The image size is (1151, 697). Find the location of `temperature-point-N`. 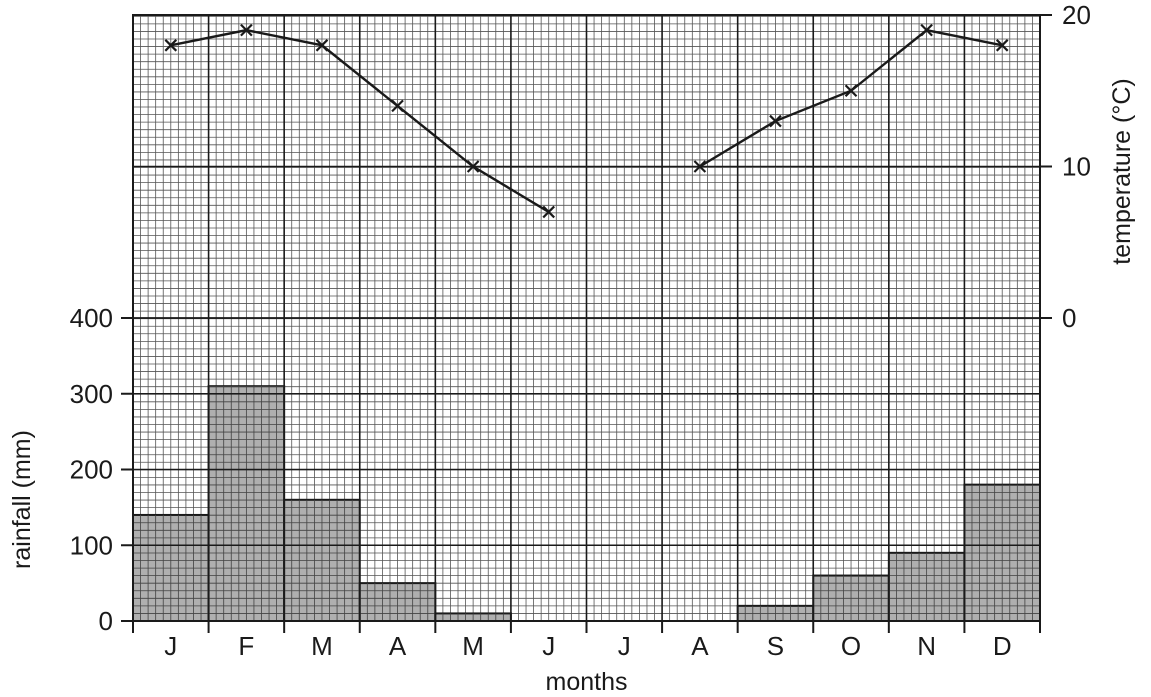

temperature-point-N is located at coordinates (926, 30).